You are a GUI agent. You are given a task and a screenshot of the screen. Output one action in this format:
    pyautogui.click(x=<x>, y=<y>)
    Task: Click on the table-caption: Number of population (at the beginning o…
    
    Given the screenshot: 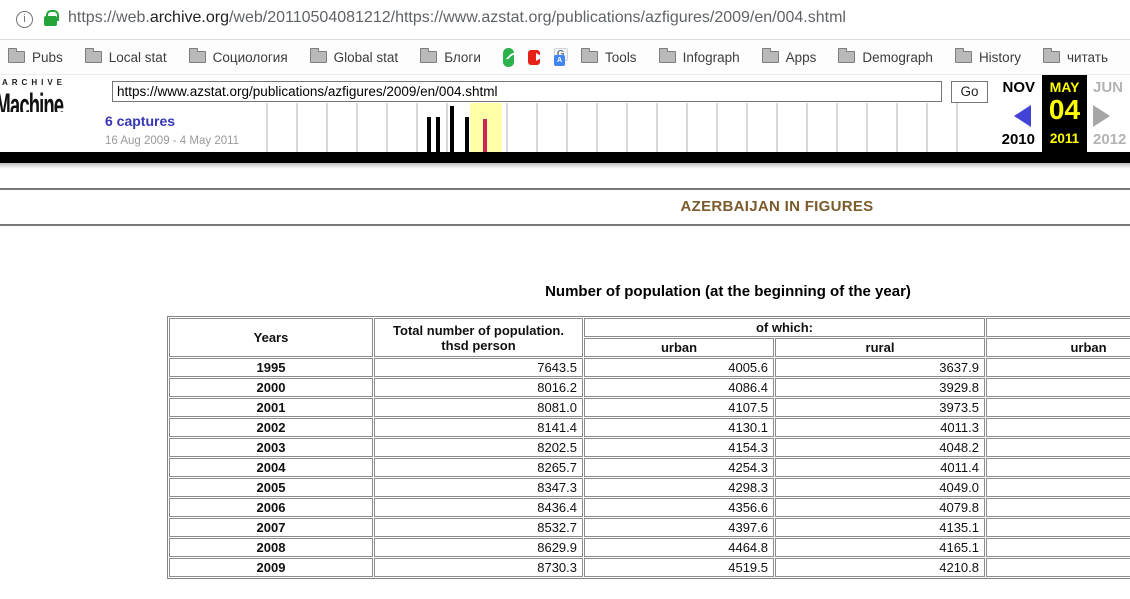 What is the action you would take?
    pyautogui.click(x=728, y=291)
    